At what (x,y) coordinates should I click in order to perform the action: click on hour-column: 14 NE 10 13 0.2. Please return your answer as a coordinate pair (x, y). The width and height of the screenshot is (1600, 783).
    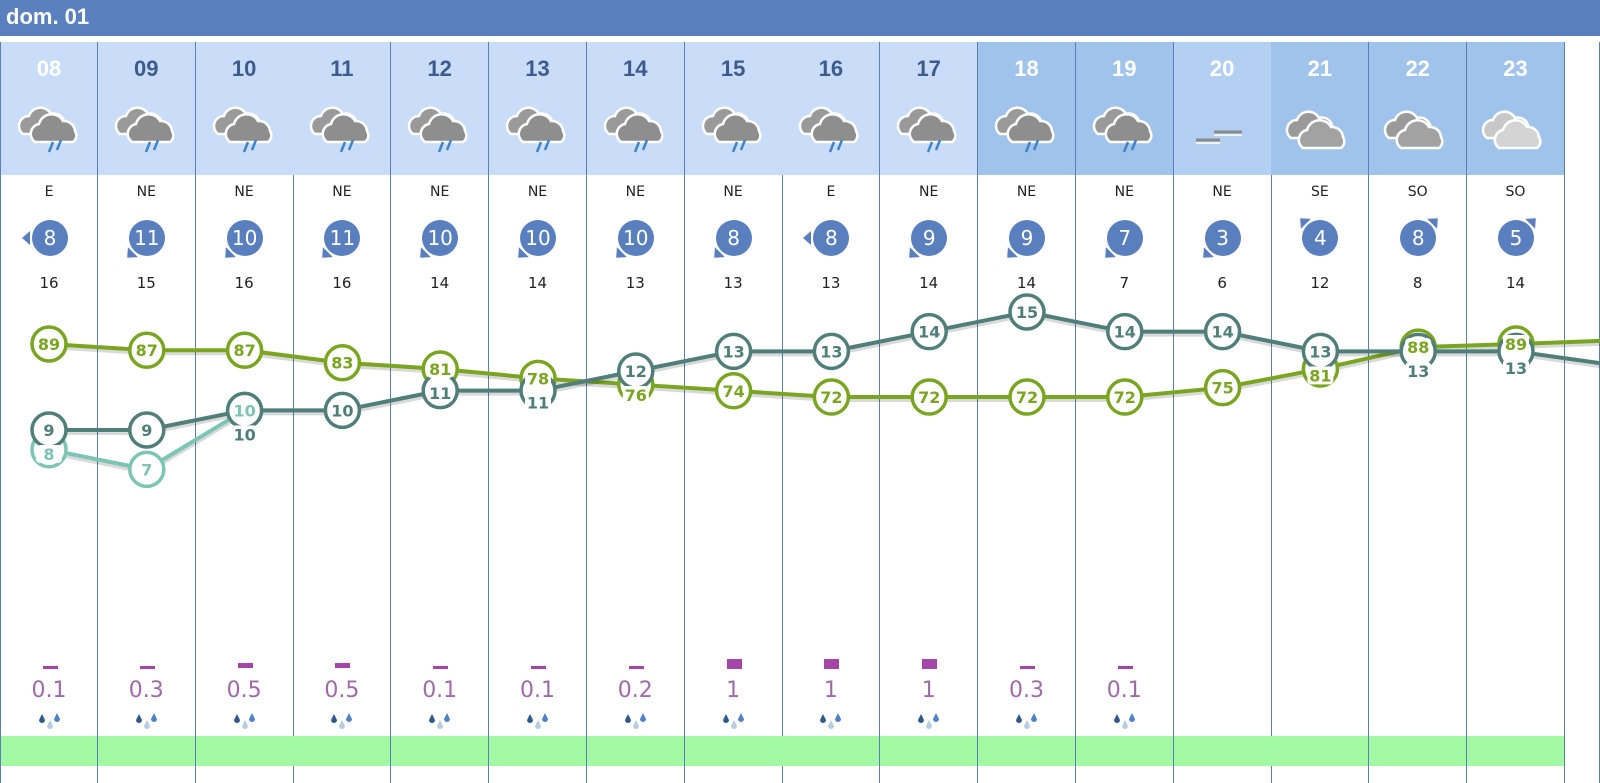
    Looking at the image, I should click on (635, 412).